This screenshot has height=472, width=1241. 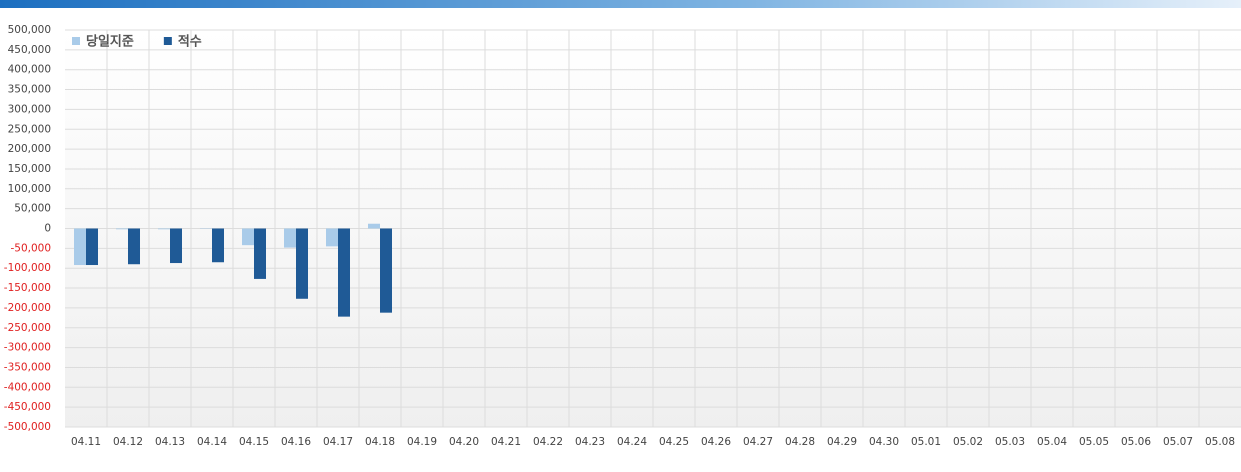 What do you see at coordinates (190, 42) in the screenshot?
I see `legend-label: 적수` at bounding box center [190, 42].